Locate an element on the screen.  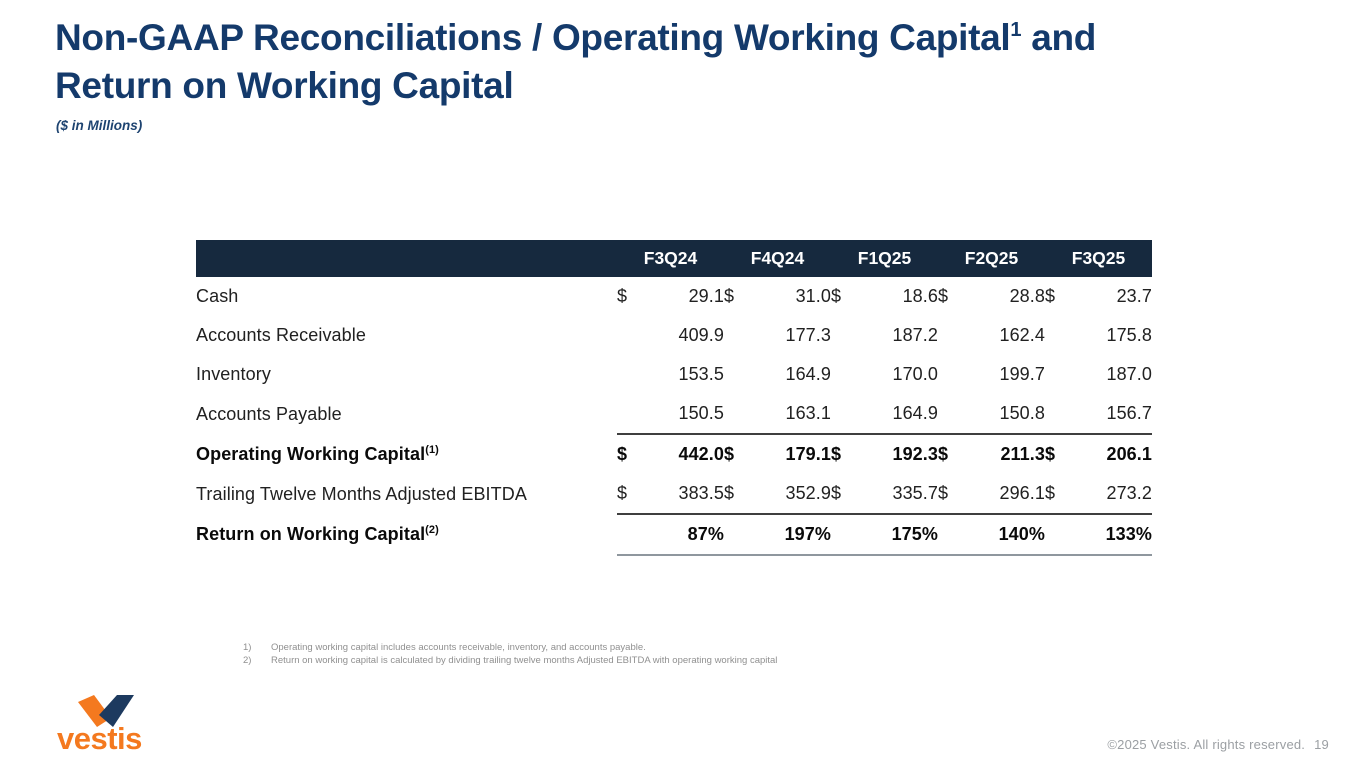
value-cell: 163.1 is located at coordinates (808, 413).